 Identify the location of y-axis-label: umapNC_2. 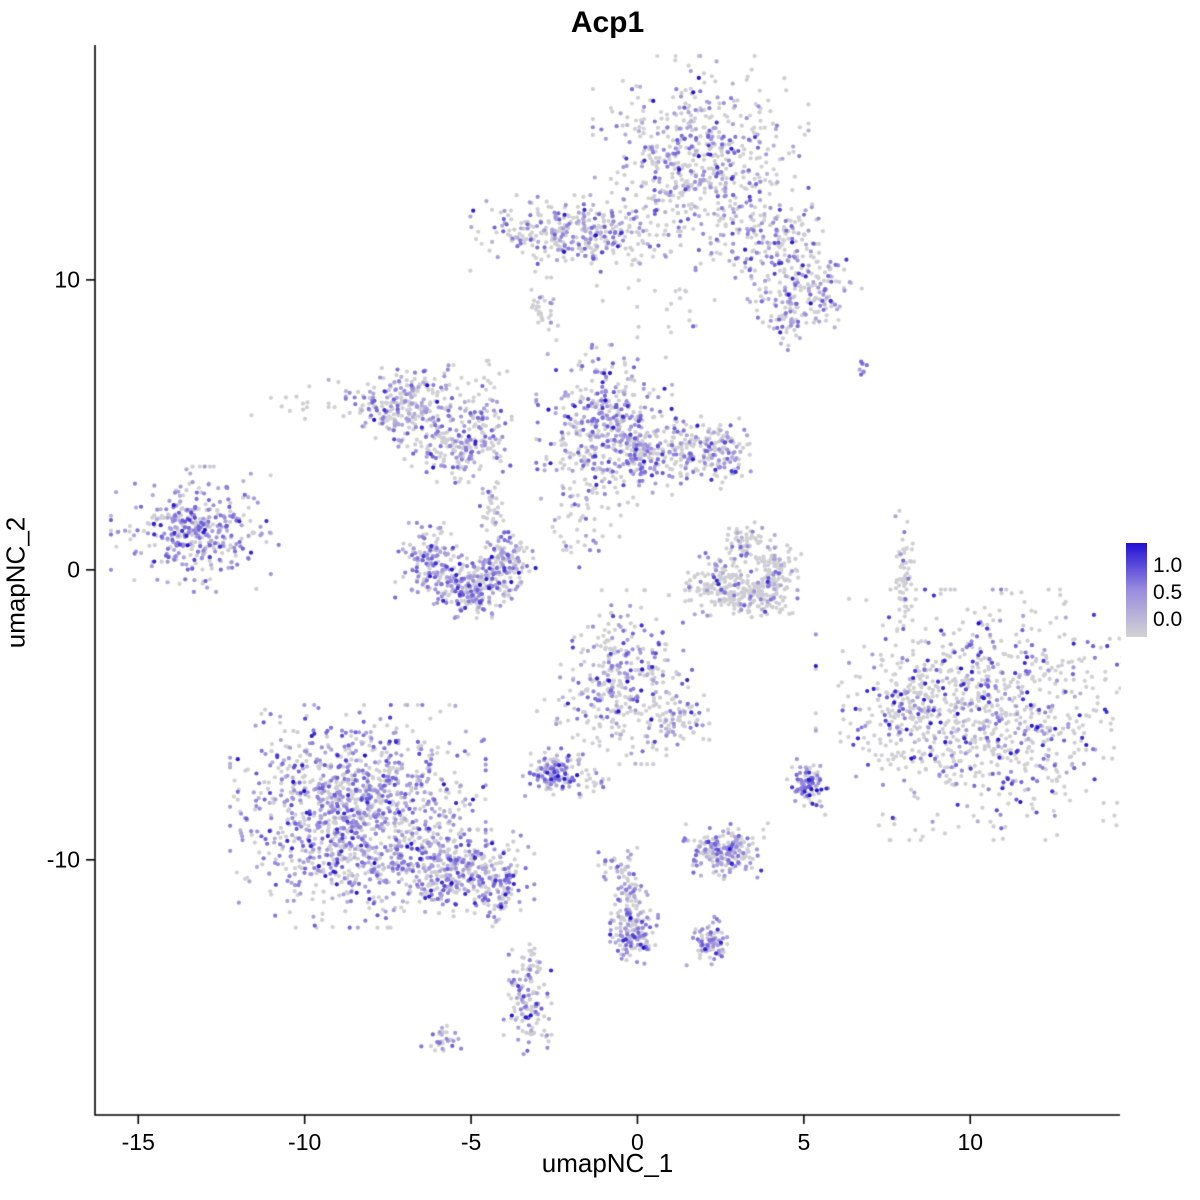
(15, 582).